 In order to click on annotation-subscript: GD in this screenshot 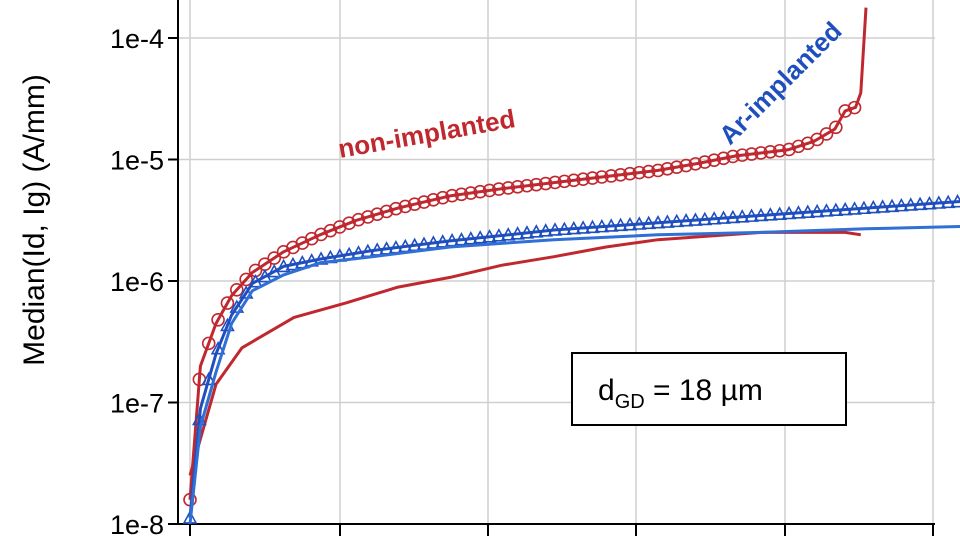, I will do `click(630, 402)`.